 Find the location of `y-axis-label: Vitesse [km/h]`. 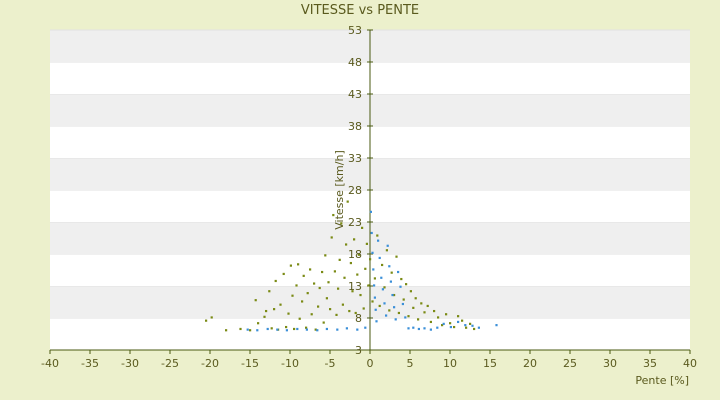

y-axis-label: Vitesse [km/h] is located at coordinates (339, 190).